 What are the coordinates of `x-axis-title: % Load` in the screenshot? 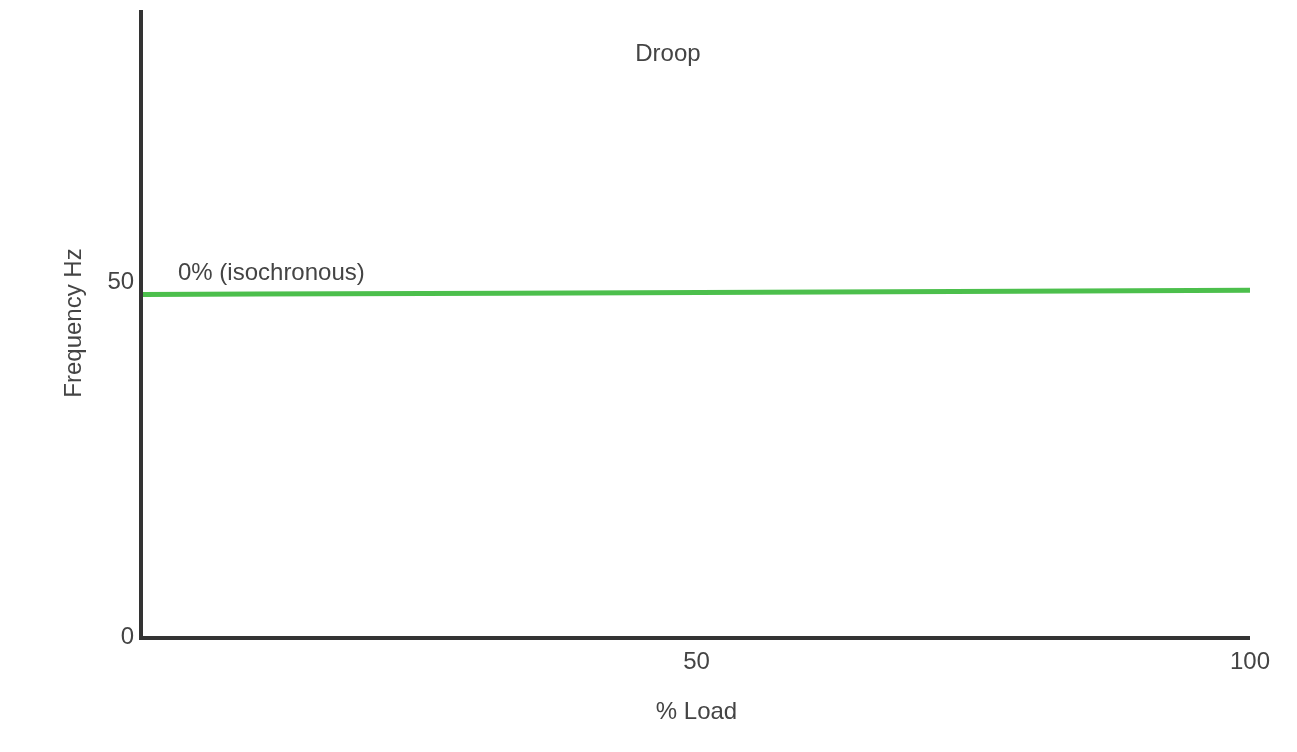 It's located at (696, 710).